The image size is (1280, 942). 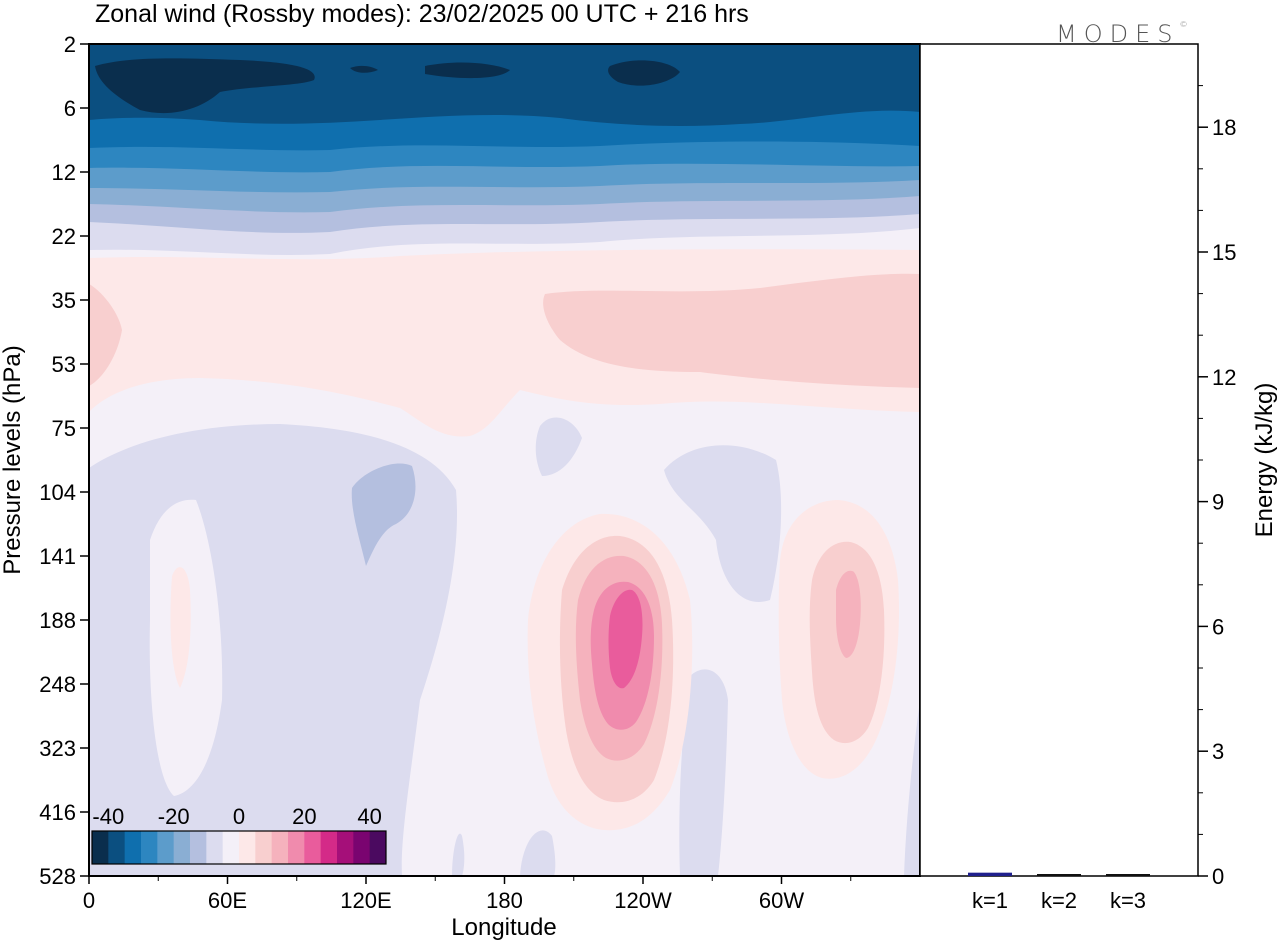 I want to click on x-tick-label: 60E, so click(x=227, y=900).